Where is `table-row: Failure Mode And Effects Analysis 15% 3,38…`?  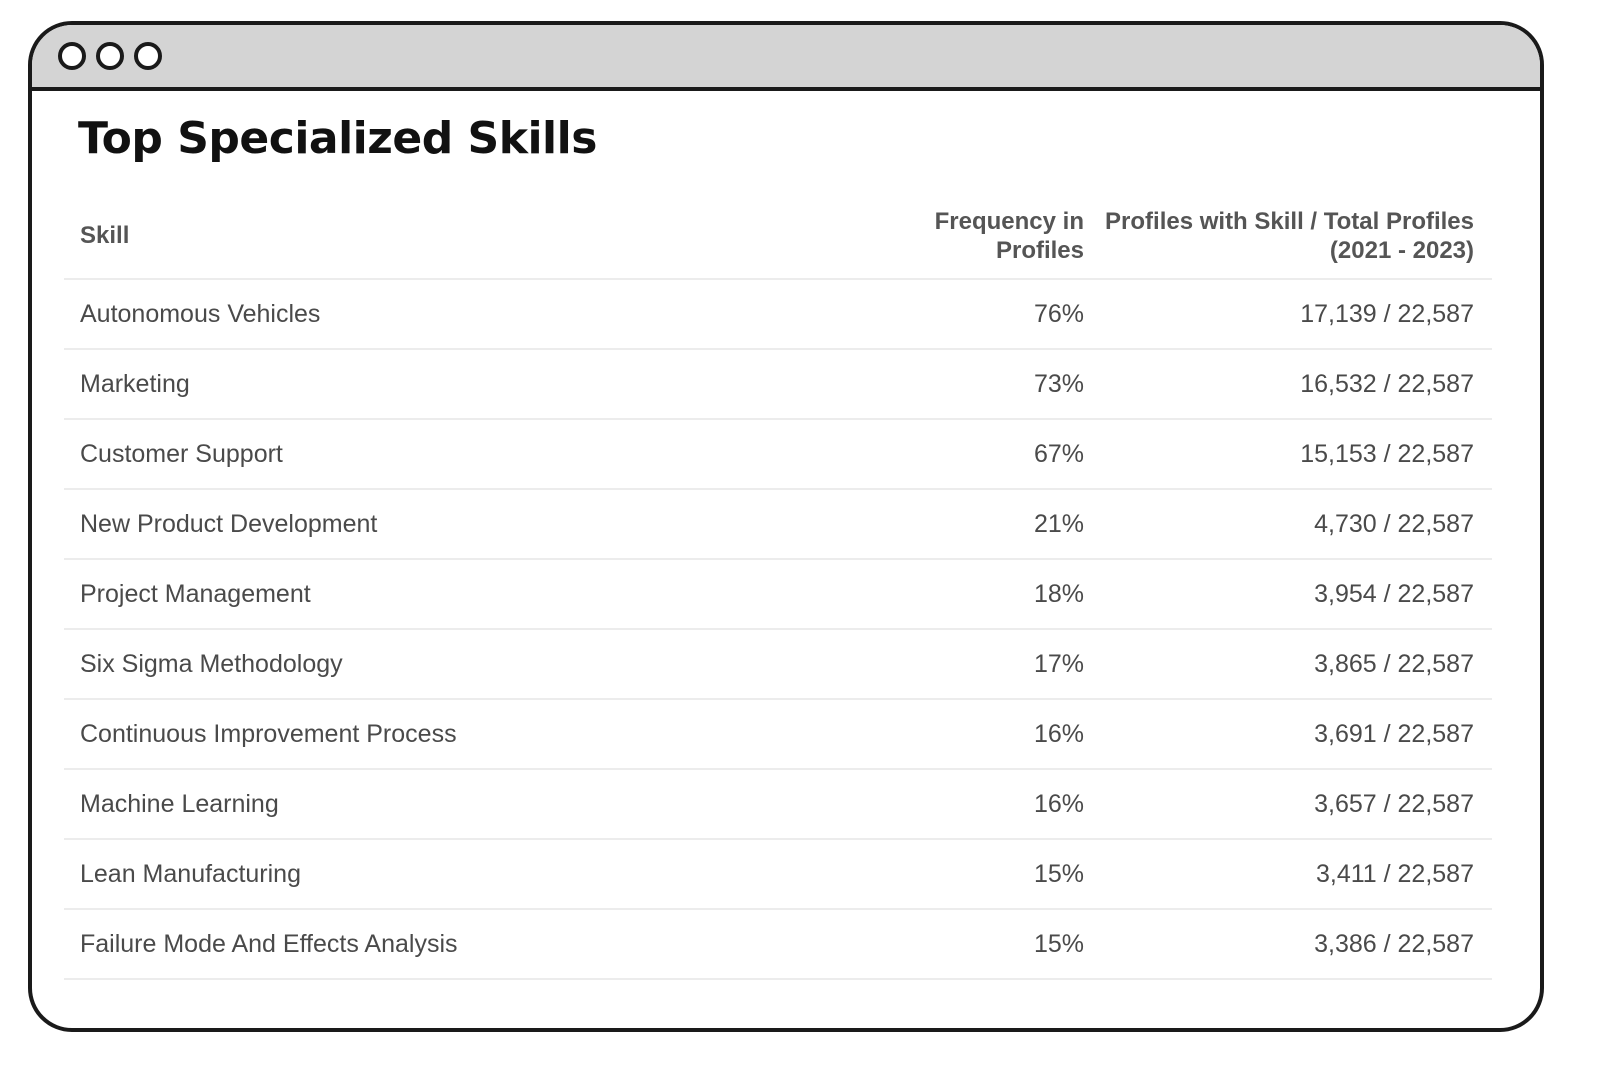
table-row: Failure Mode And Effects Analysis 15% 3,38… is located at coordinates (778, 945).